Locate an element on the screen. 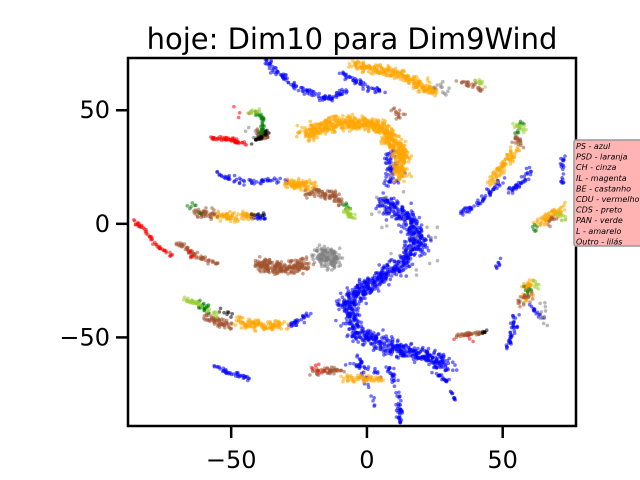 The height and width of the screenshot is (480, 640). x-tick-label: 50 is located at coordinates (502, 460).